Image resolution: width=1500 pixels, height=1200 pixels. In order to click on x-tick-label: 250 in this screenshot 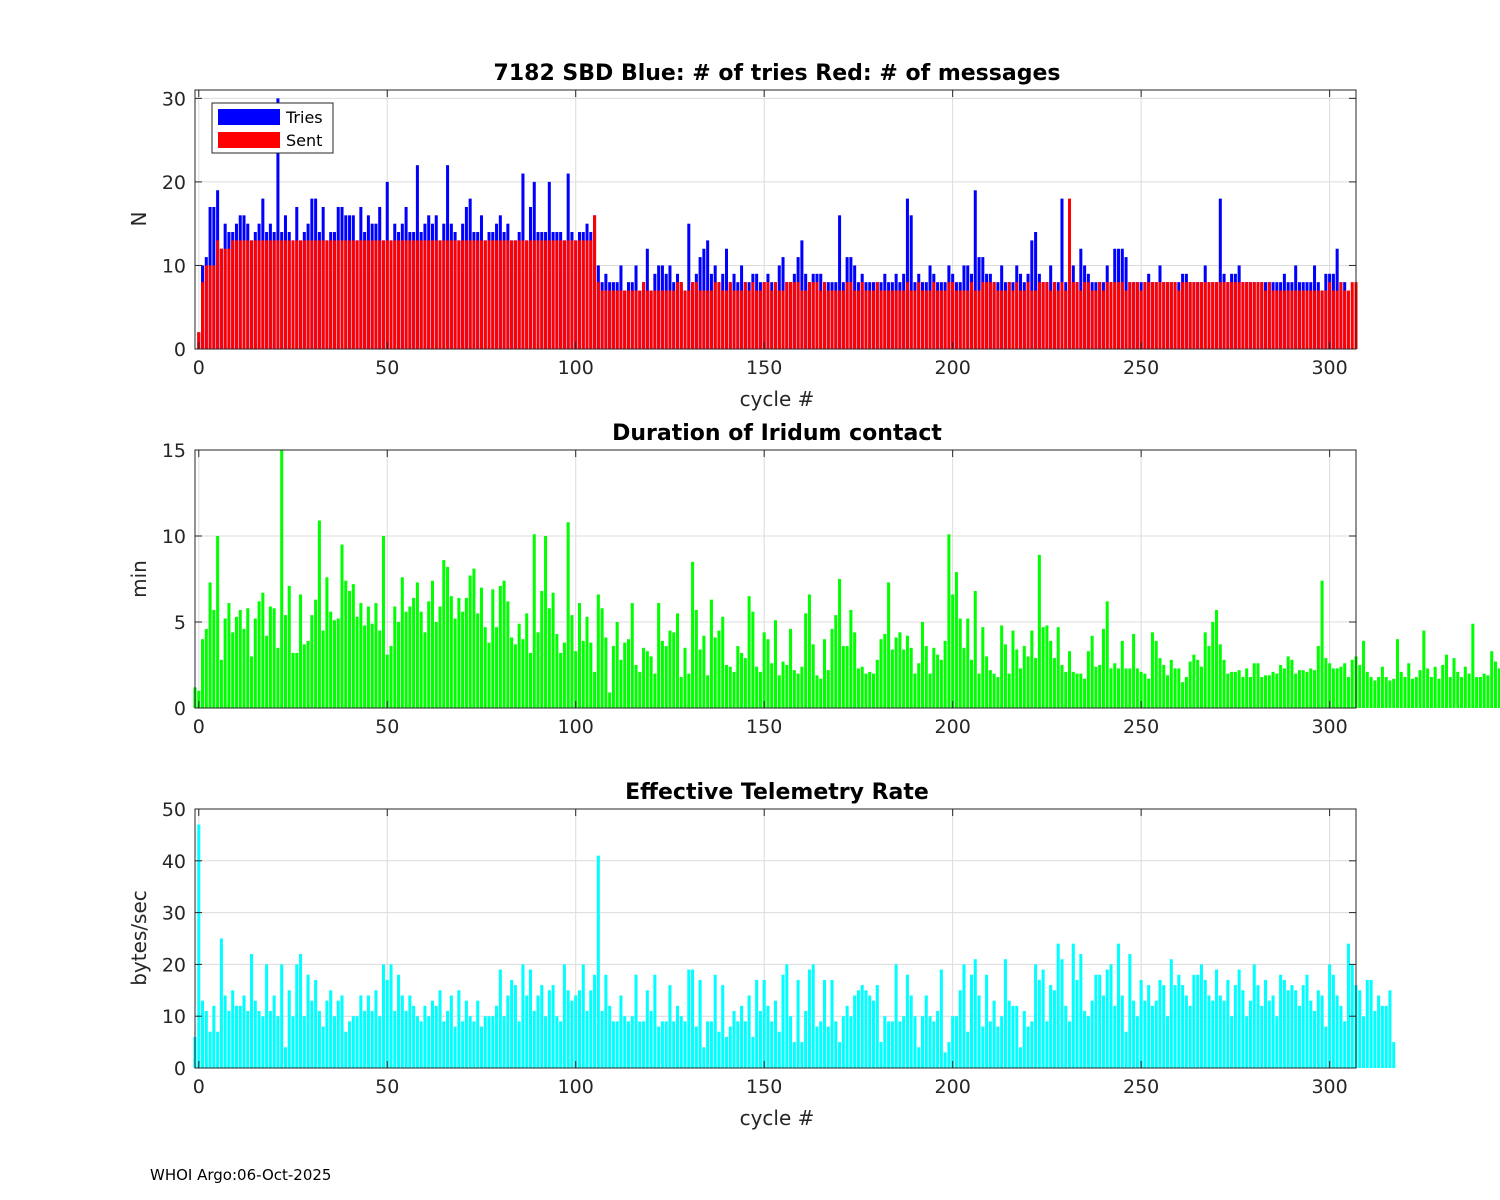, I will do `click(1141, 727)`.